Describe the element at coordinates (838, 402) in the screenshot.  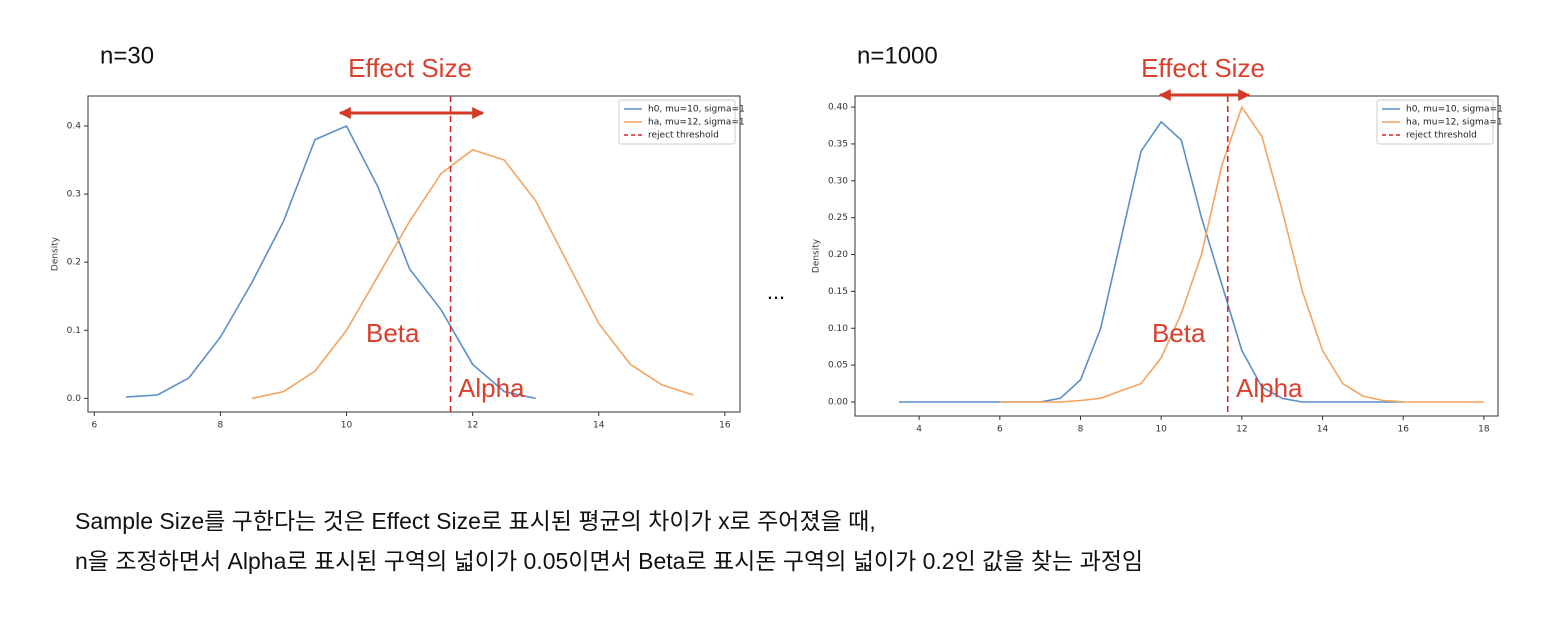
I see `y-tick-label: 0.00` at that location.